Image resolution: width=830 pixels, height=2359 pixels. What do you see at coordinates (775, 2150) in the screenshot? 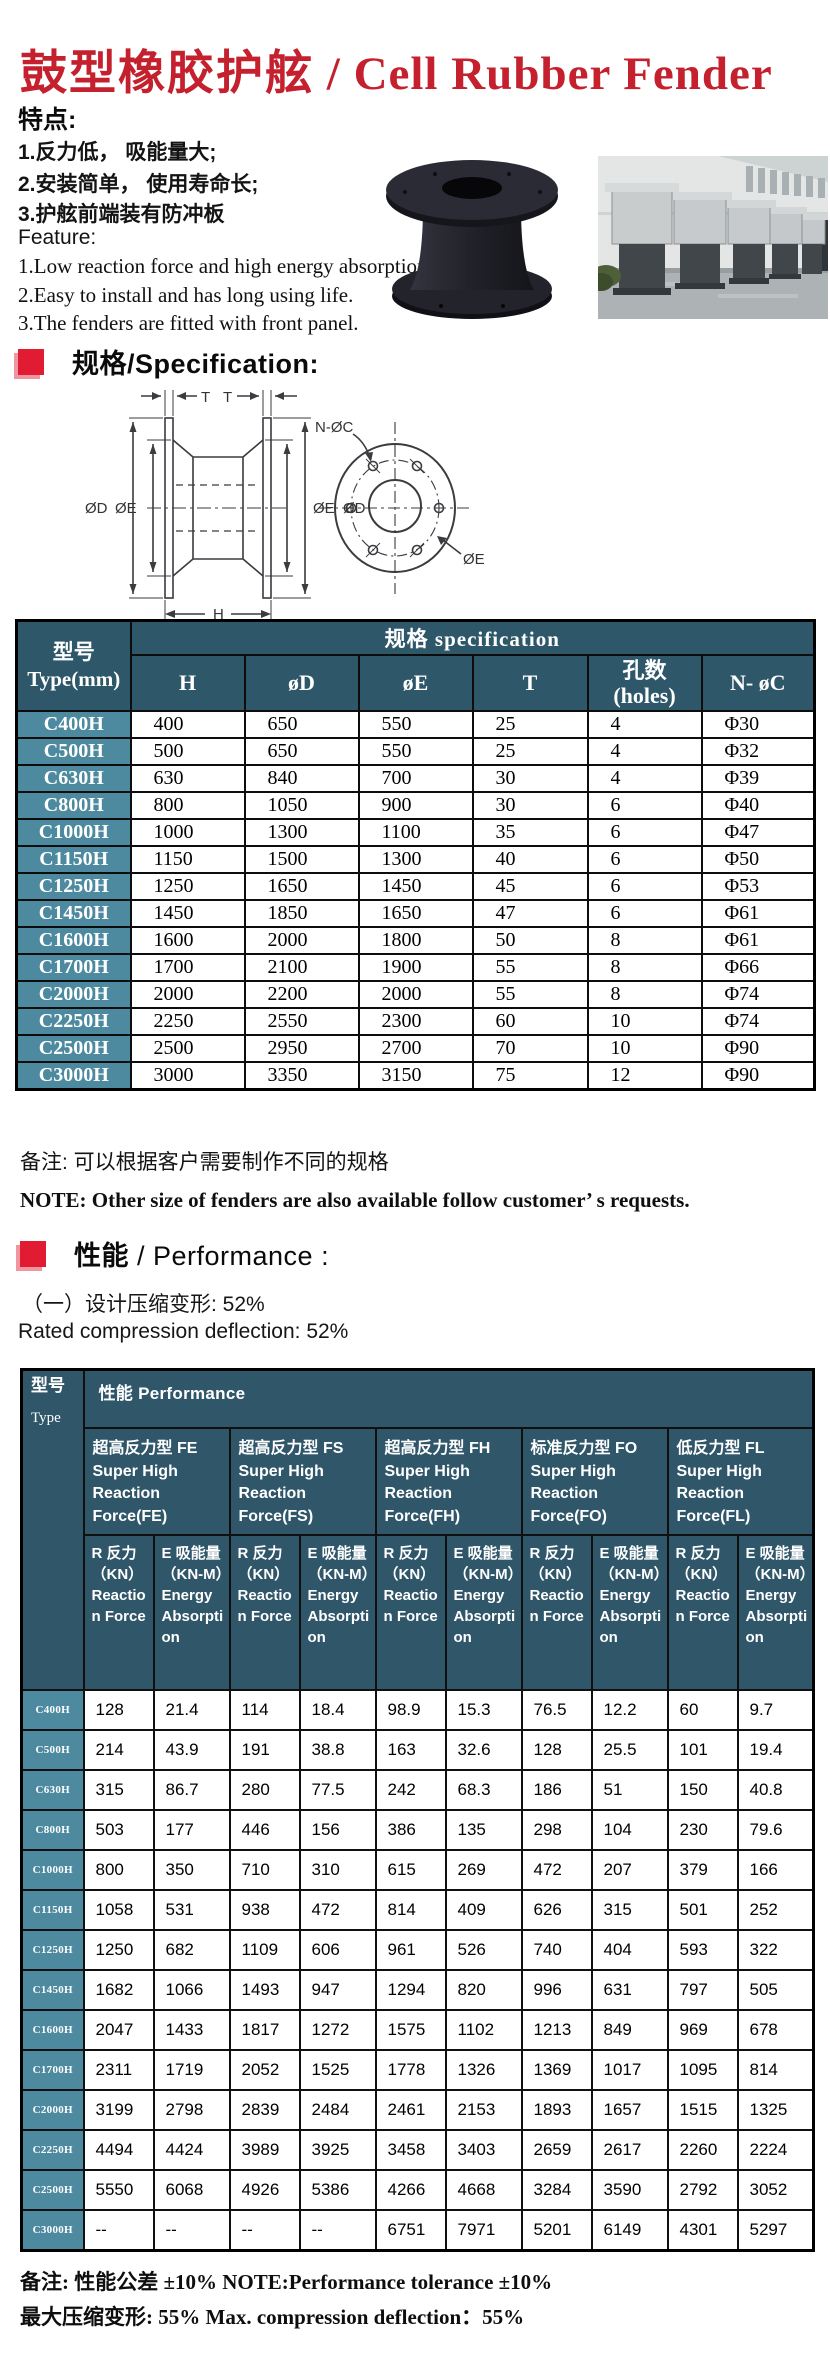
I see `perf-cell: 2224` at bounding box center [775, 2150].